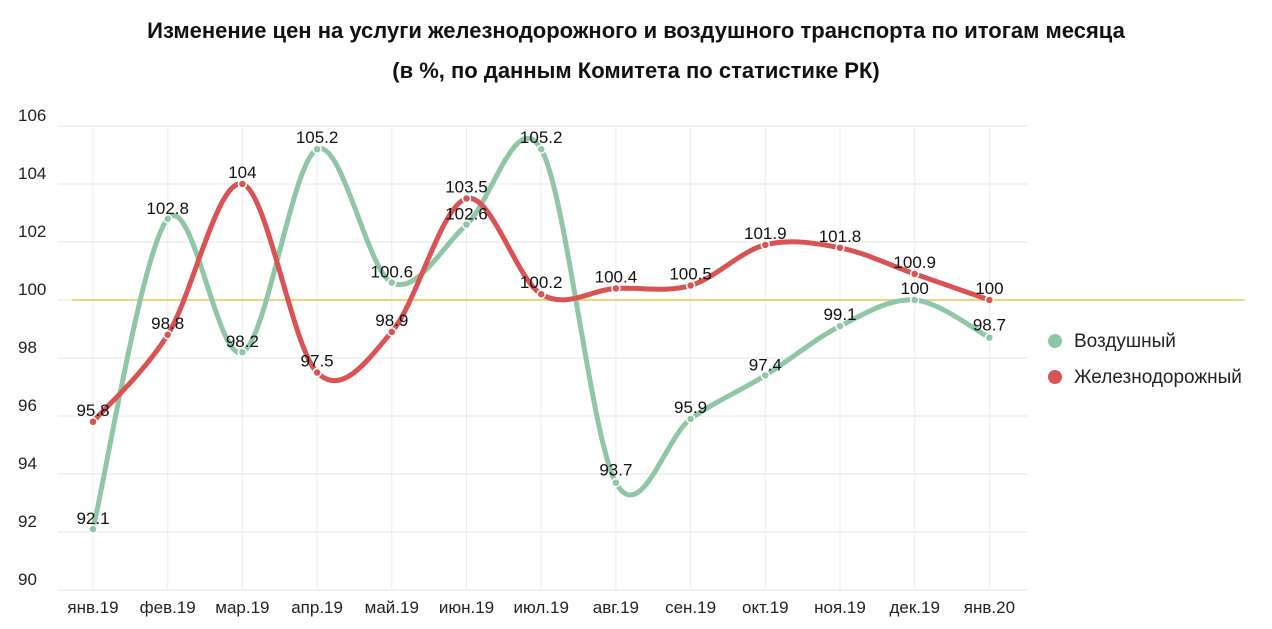 This screenshot has height=629, width=1272. What do you see at coordinates (317, 361) in the screenshot?
I see `data-label-rail: 97.5` at bounding box center [317, 361].